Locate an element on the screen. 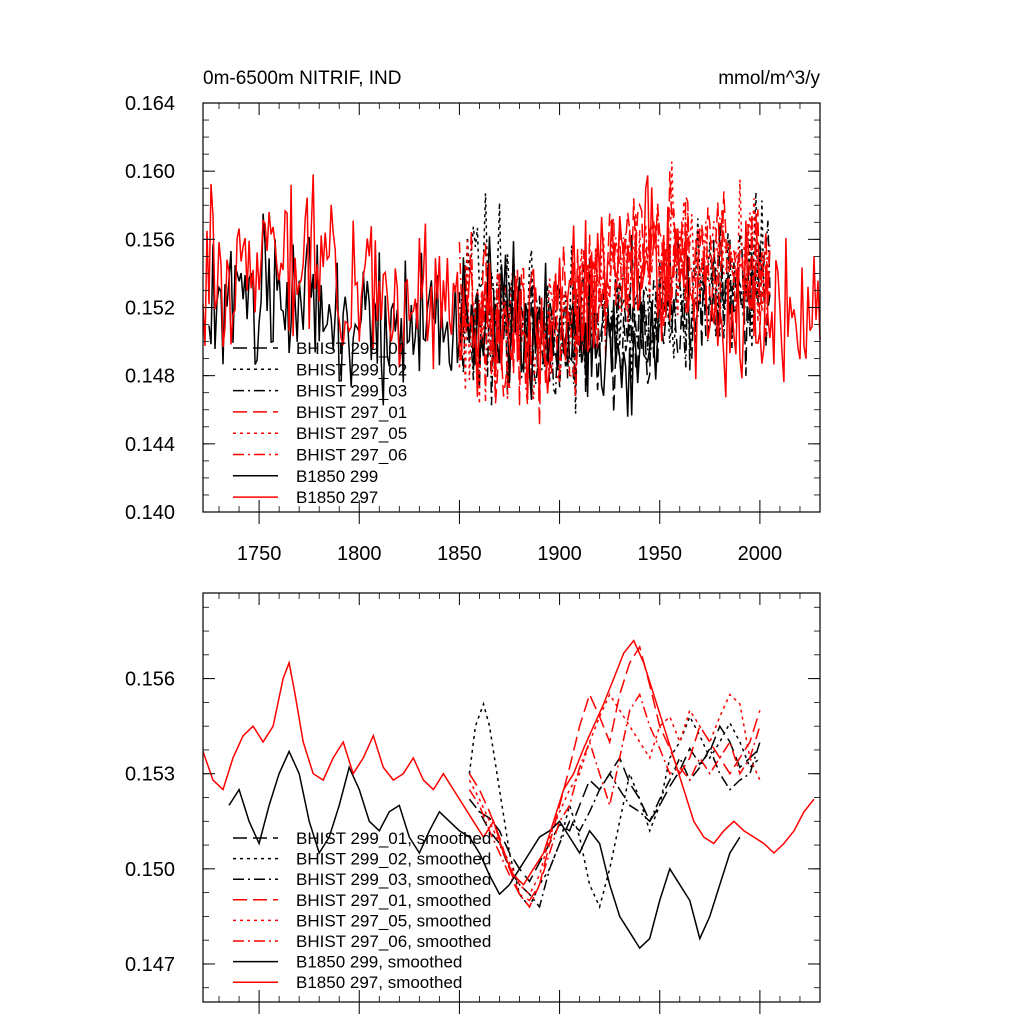  x-tick-label: 1850 is located at coordinates (459, 554).